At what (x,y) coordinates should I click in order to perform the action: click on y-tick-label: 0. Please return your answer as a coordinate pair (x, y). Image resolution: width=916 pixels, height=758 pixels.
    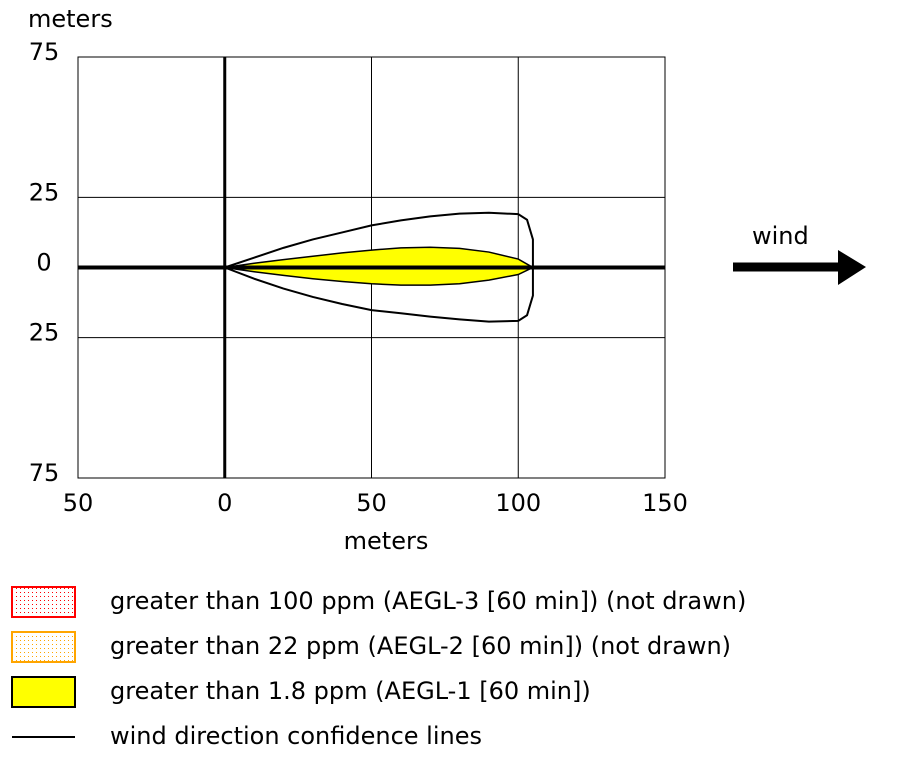
    Looking at the image, I should click on (43, 263).